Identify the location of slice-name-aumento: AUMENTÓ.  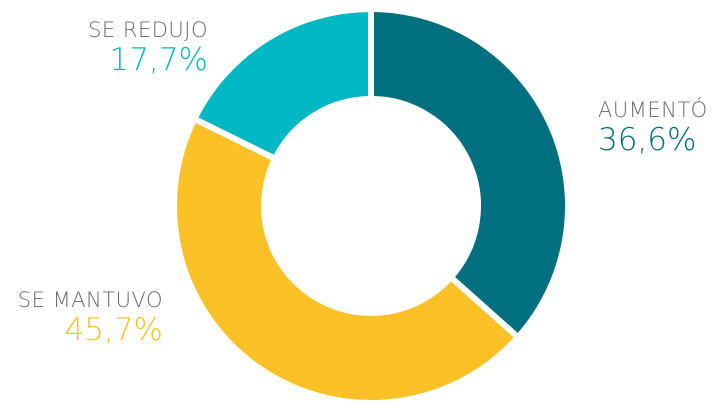
(653, 110).